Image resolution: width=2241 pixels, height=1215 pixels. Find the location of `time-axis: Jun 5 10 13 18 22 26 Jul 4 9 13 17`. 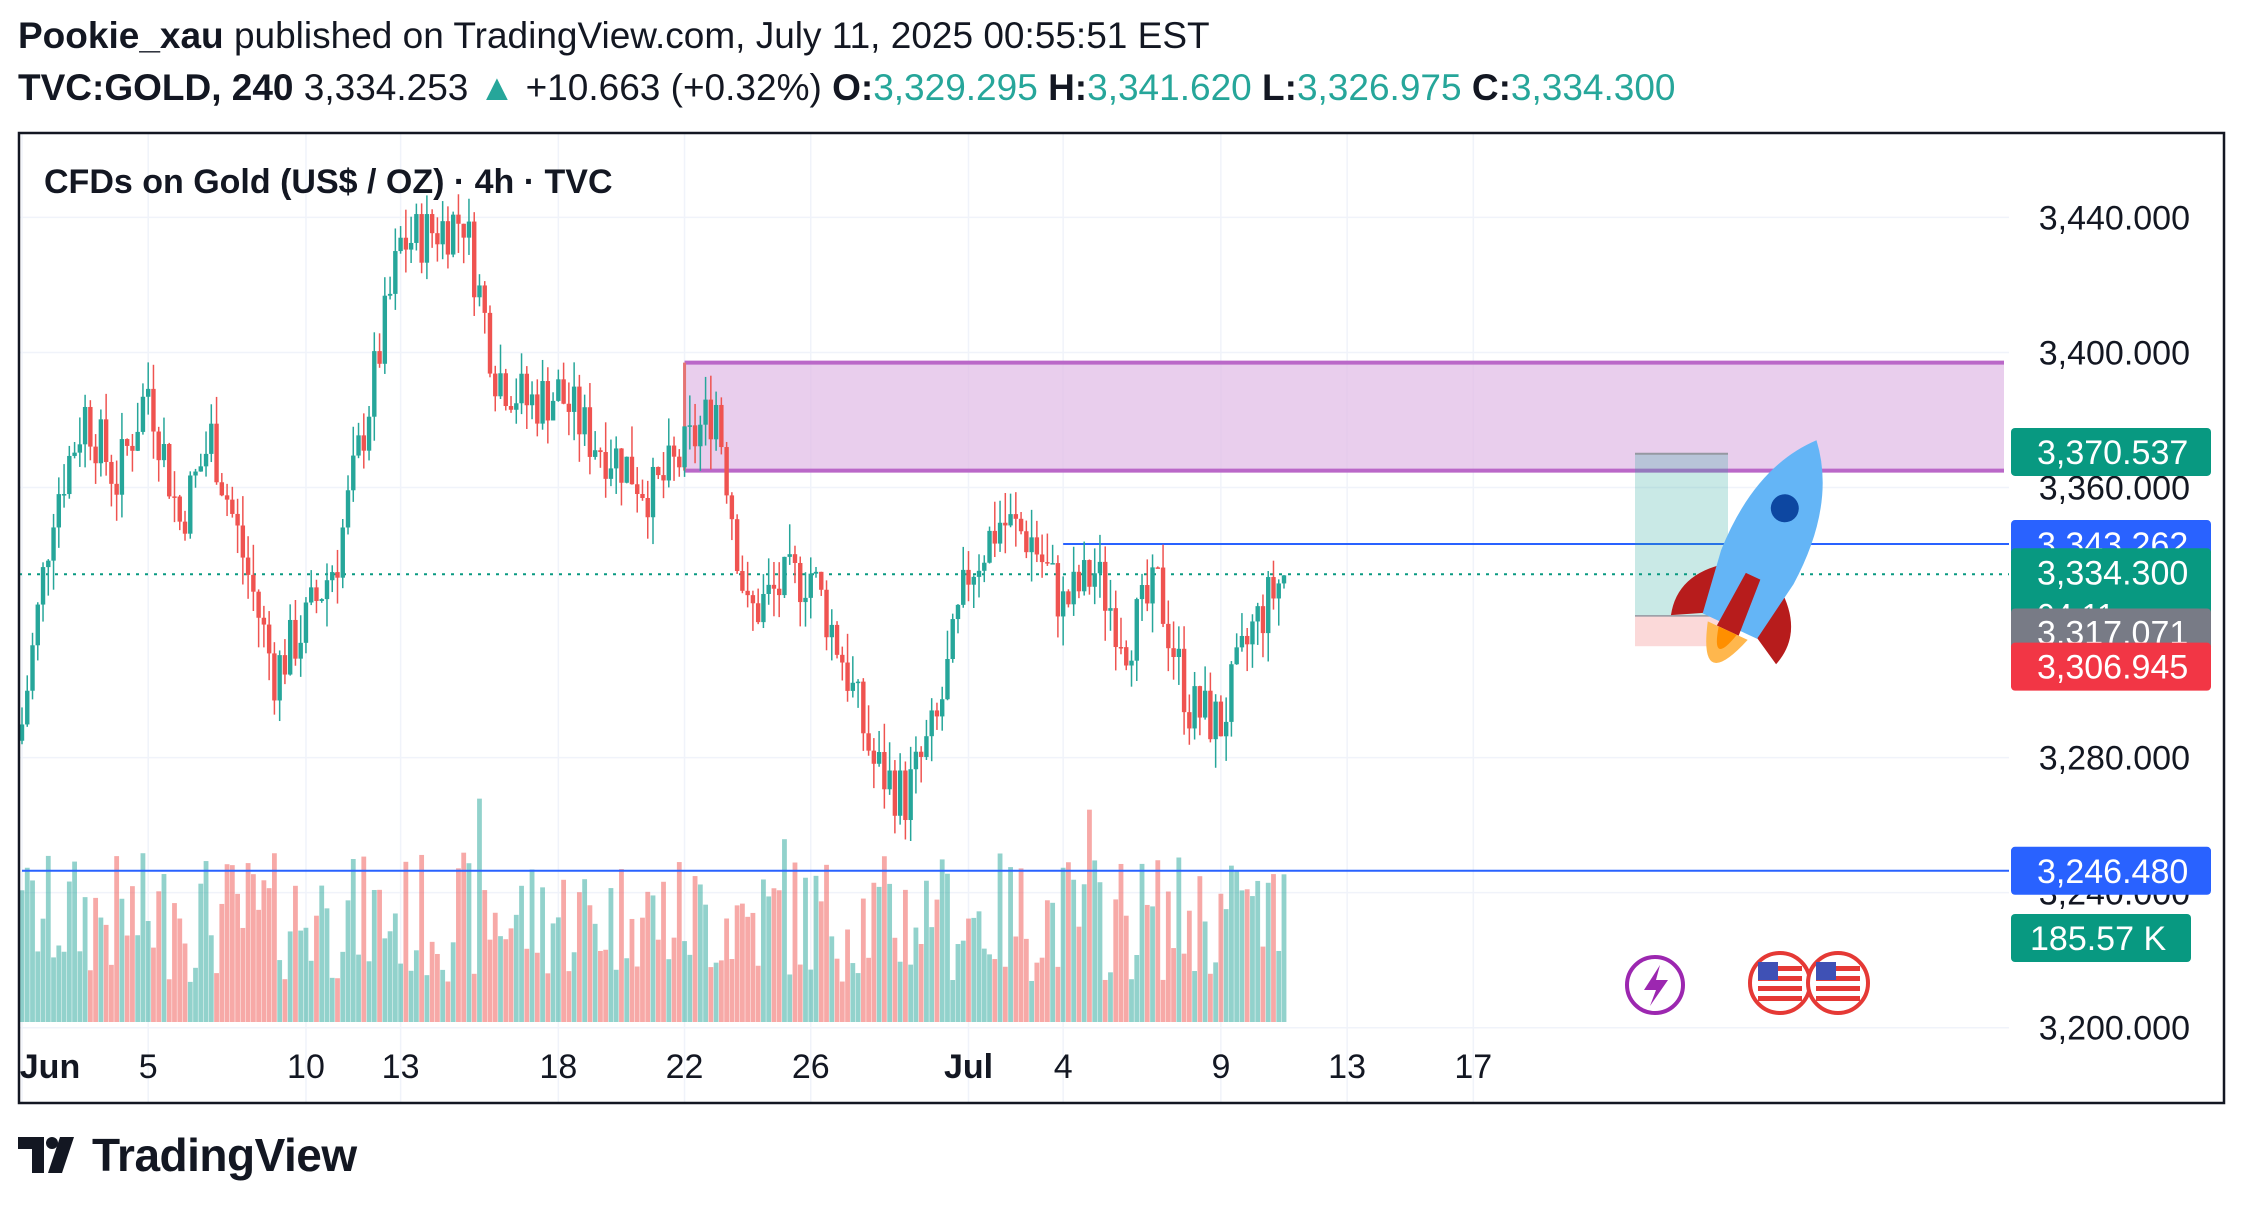

time-axis: Jun 5 10 13 18 22 26 Jul 4 9 13 17 is located at coordinates (756, 1067).